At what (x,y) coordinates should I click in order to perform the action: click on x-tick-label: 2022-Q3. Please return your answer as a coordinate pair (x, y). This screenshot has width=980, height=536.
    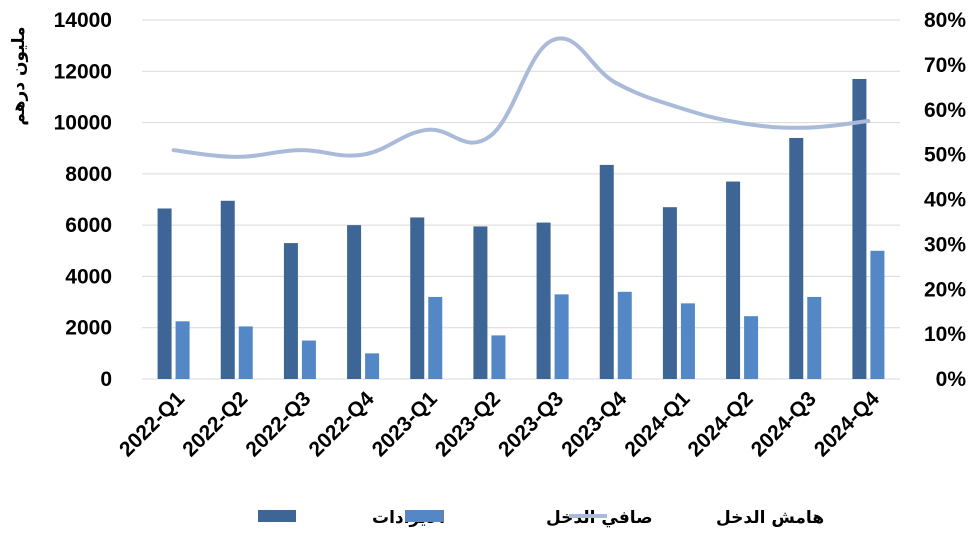
    Looking at the image, I should click on (278, 424).